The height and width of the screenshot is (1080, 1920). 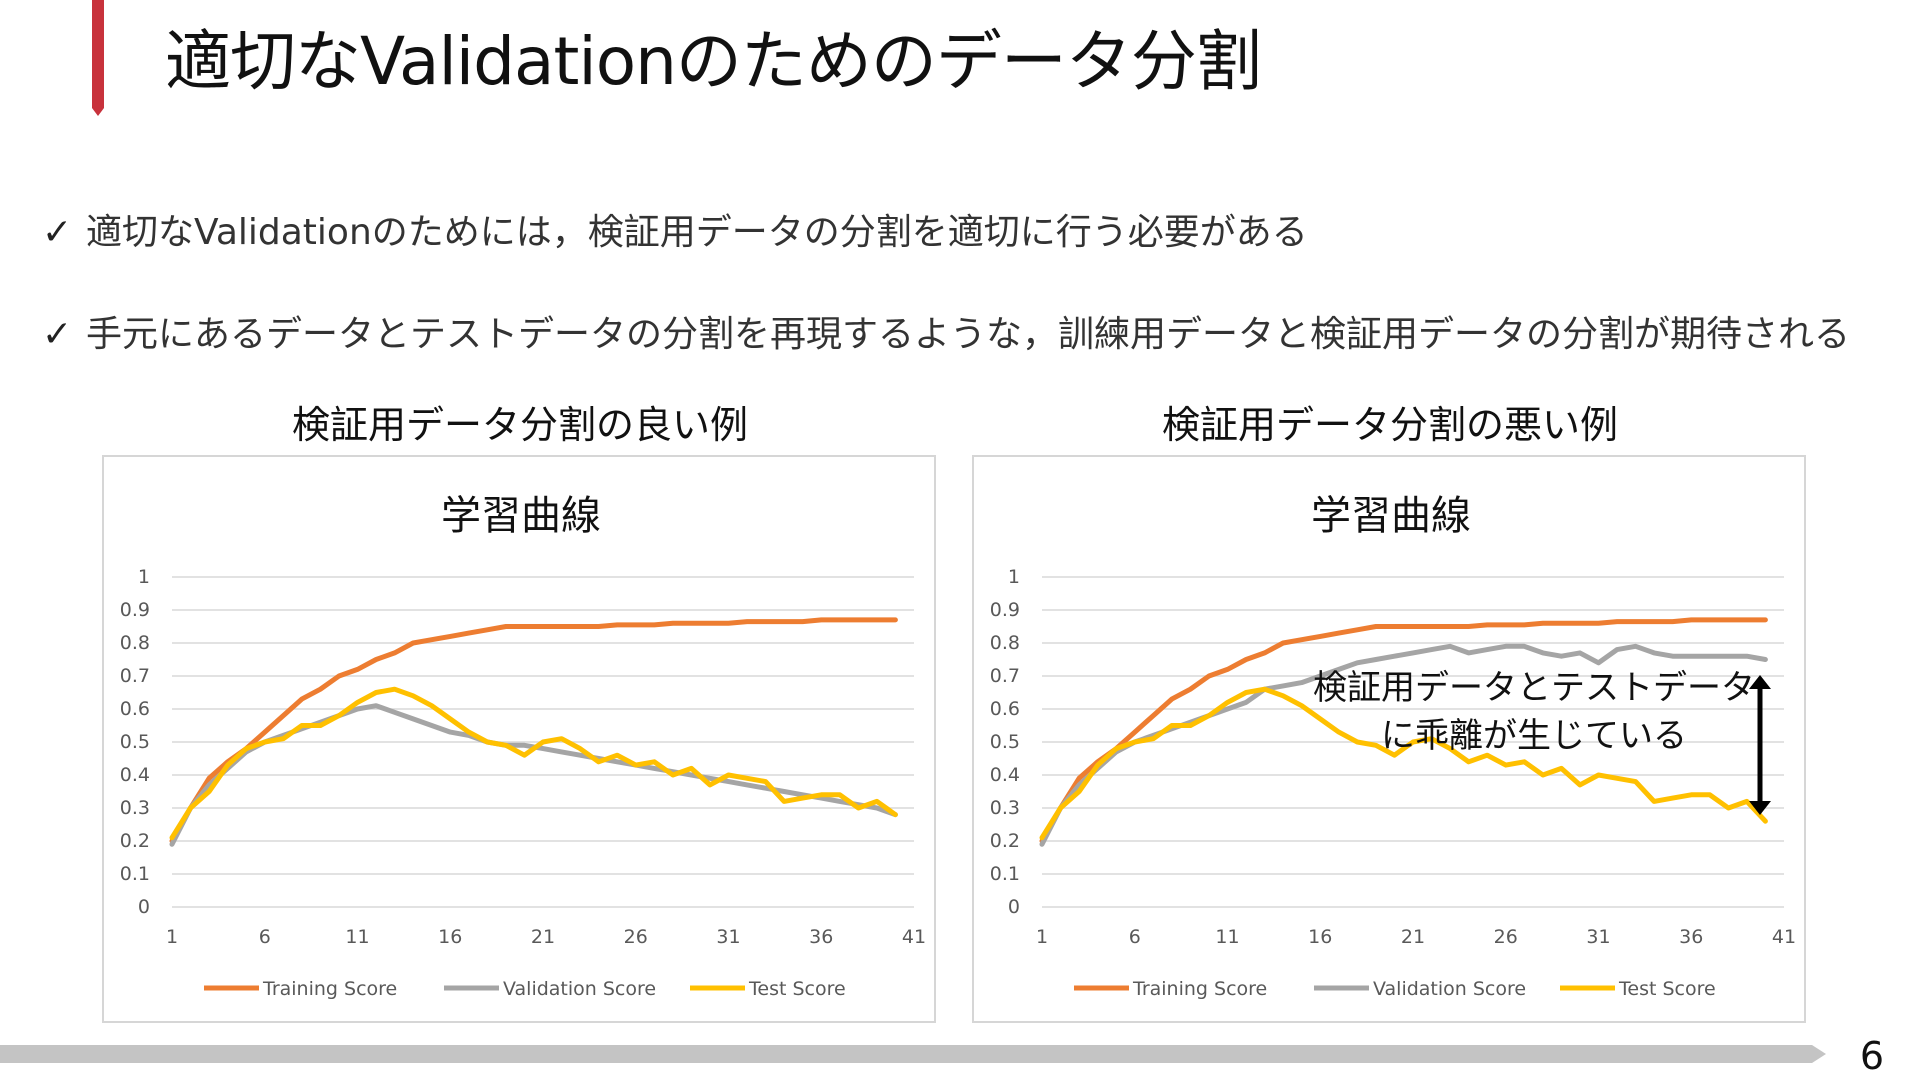 I want to click on arrow-head-down-icon, so click(x=1760, y=808).